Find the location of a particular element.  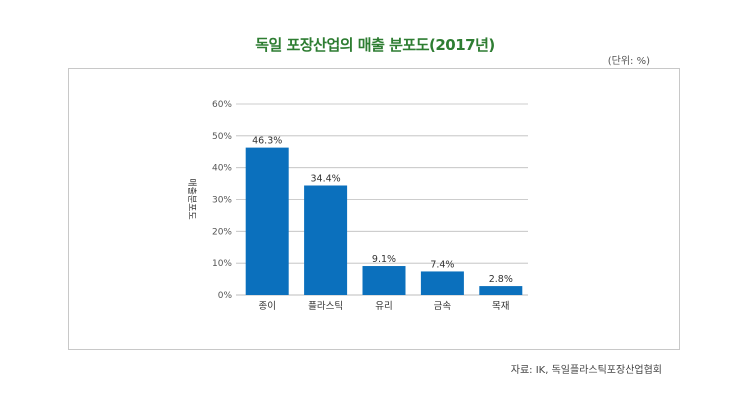

data-label: 7.4% is located at coordinates (442, 264).